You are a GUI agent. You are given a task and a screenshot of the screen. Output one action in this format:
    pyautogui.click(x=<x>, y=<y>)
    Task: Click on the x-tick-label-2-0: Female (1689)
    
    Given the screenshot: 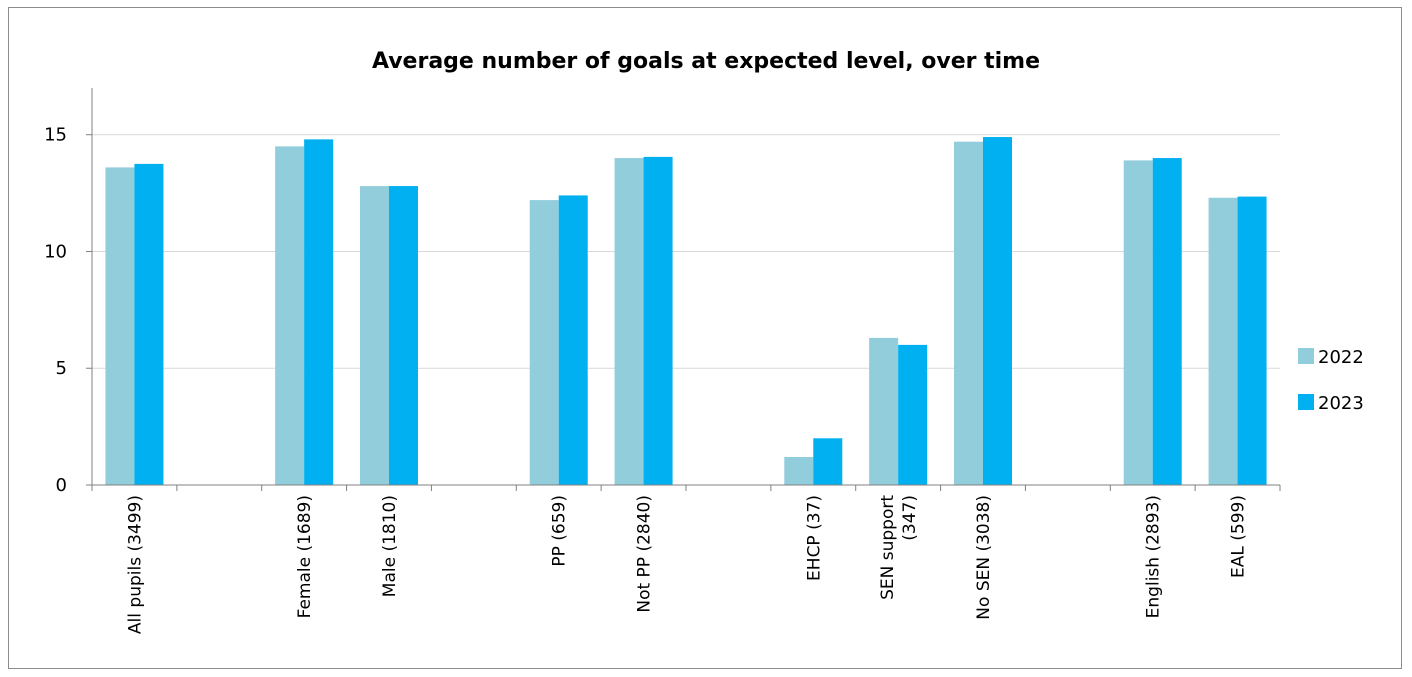 What is the action you would take?
    pyautogui.click(x=305, y=556)
    